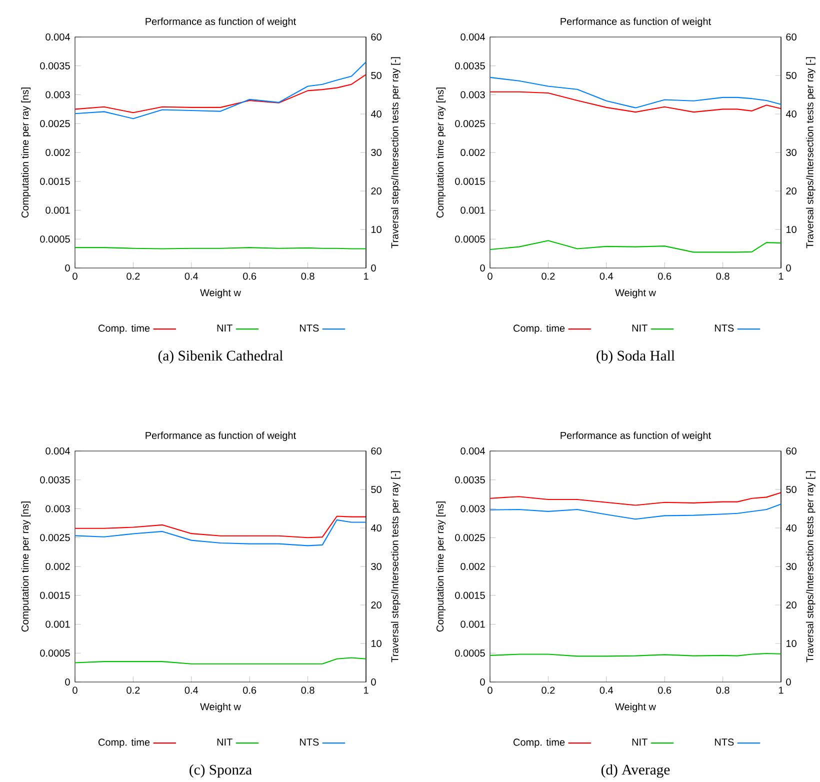 This screenshot has height=782, width=820. I want to click on y2-tick-label: 60, so click(791, 36).